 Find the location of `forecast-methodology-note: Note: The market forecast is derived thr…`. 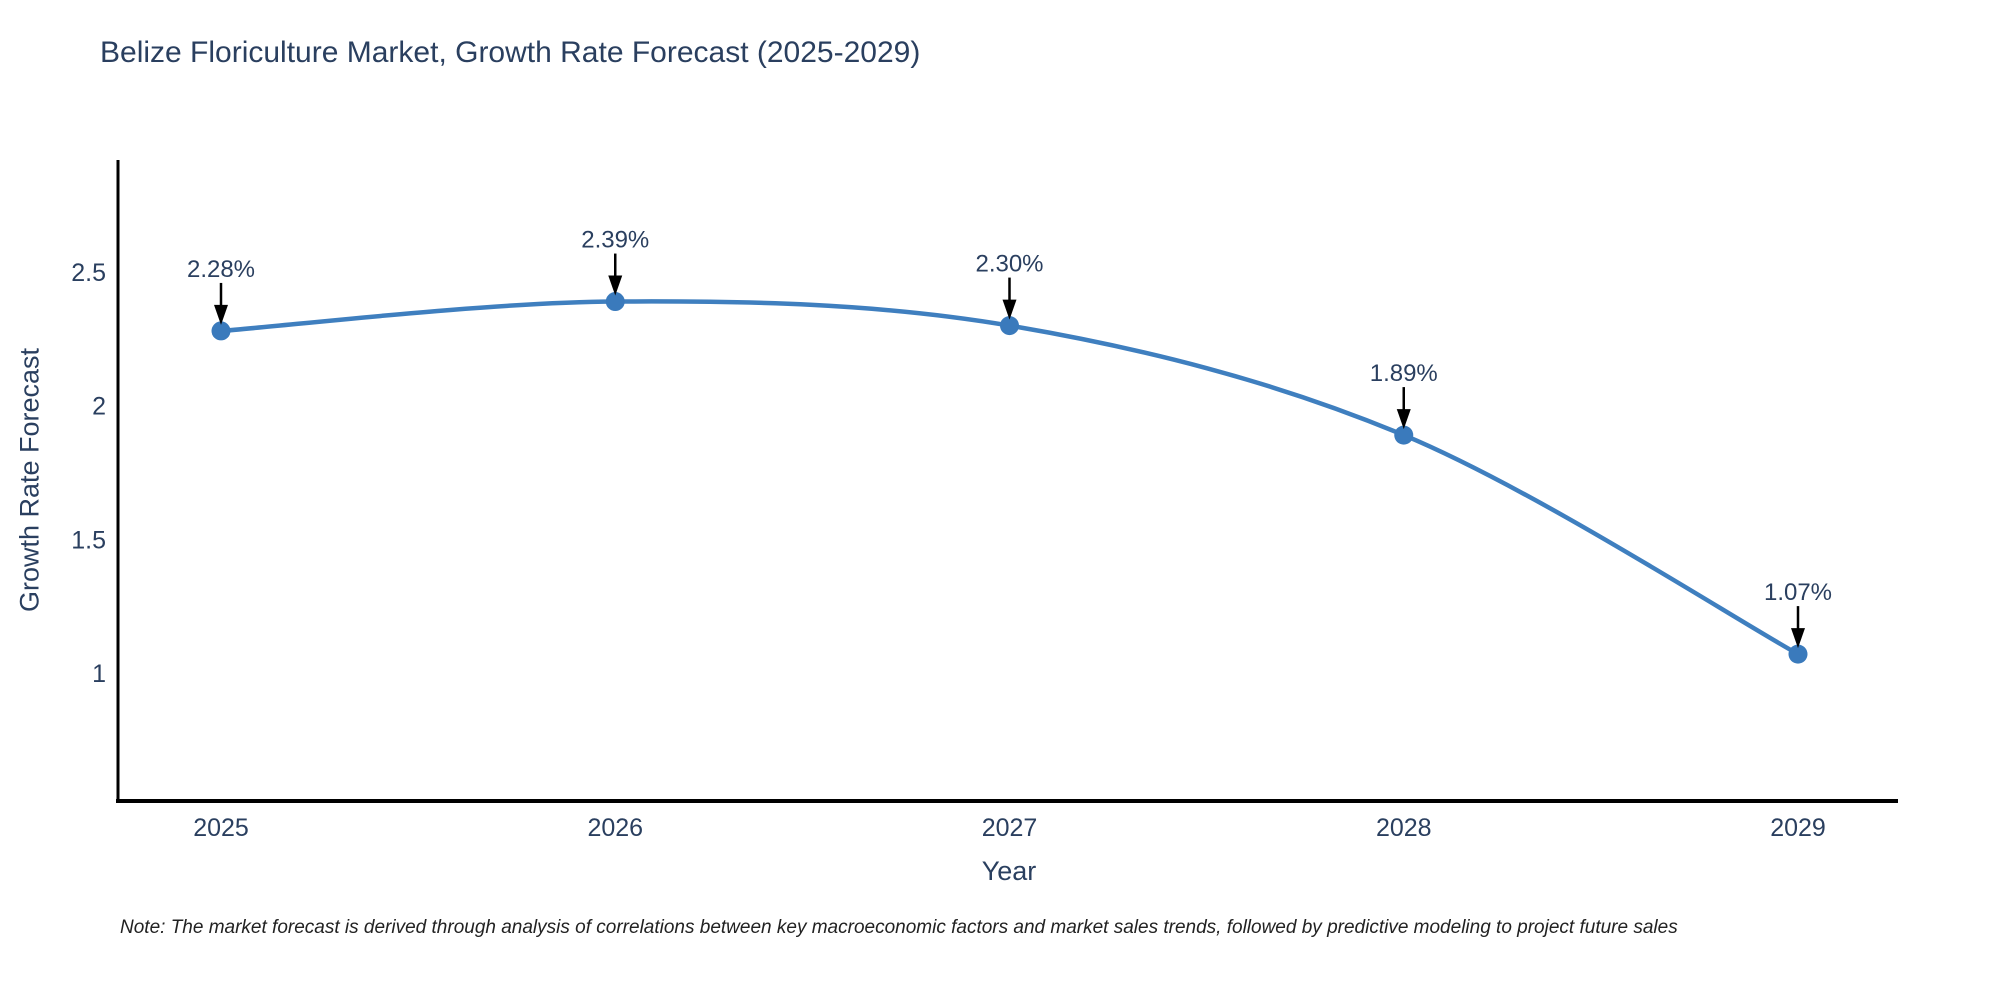

forecast-methodology-note: Note: The market forecast is derived thr… is located at coordinates (899, 927).